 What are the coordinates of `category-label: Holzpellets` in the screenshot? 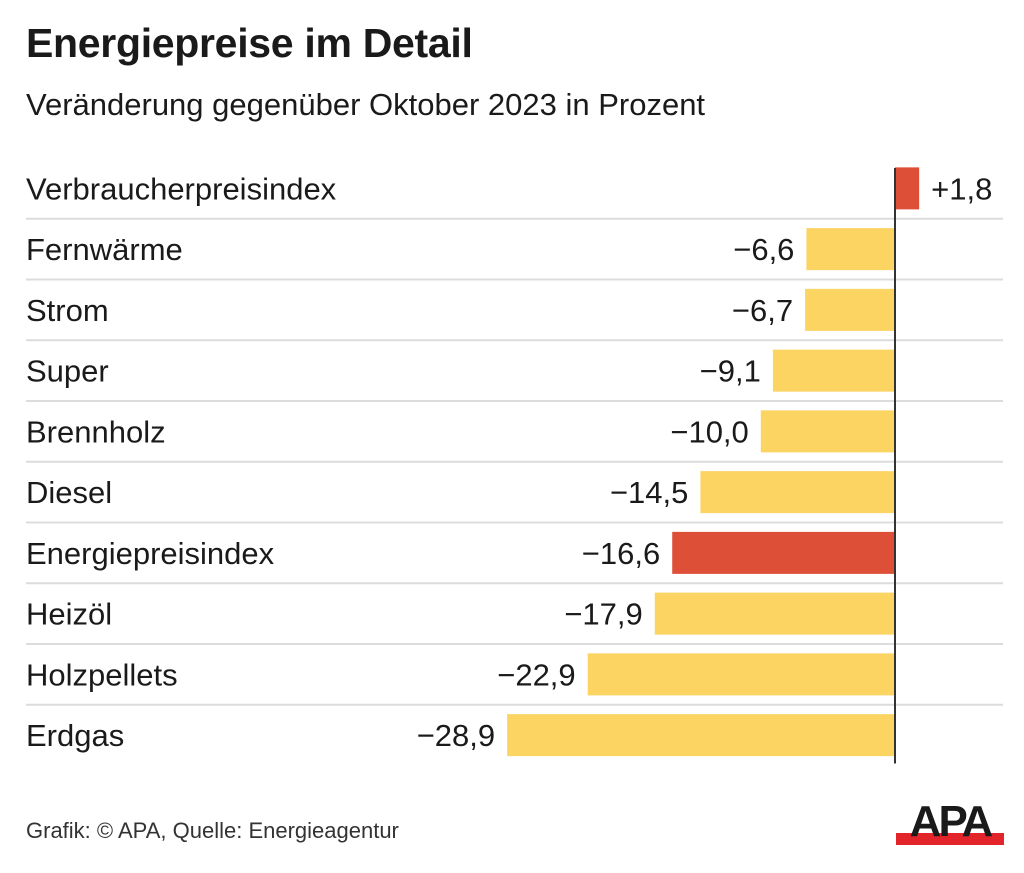 It's located at (102, 674).